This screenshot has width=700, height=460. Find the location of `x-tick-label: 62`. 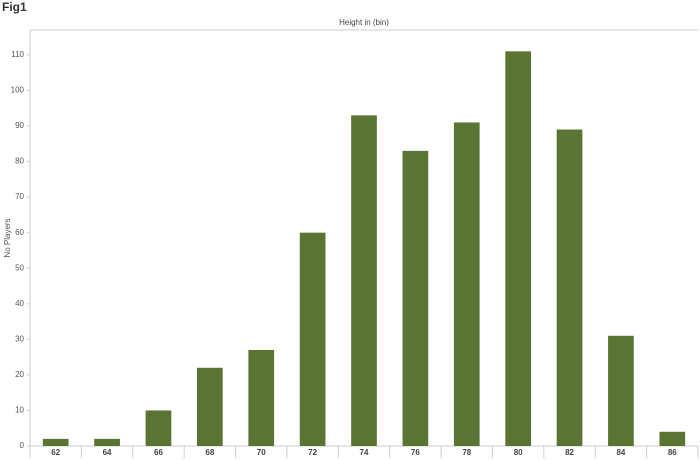

x-tick-label: 62 is located at coordinates (55, 452).